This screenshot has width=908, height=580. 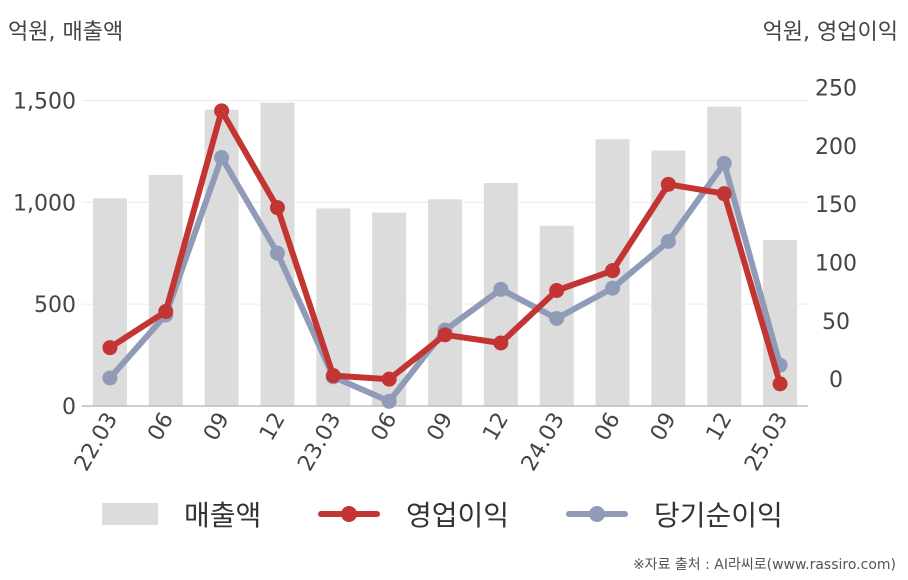 I want to click on source-credit: ※자료 출처 : AI라씨로(www.rassiro.com), so click(x=764, y=565).